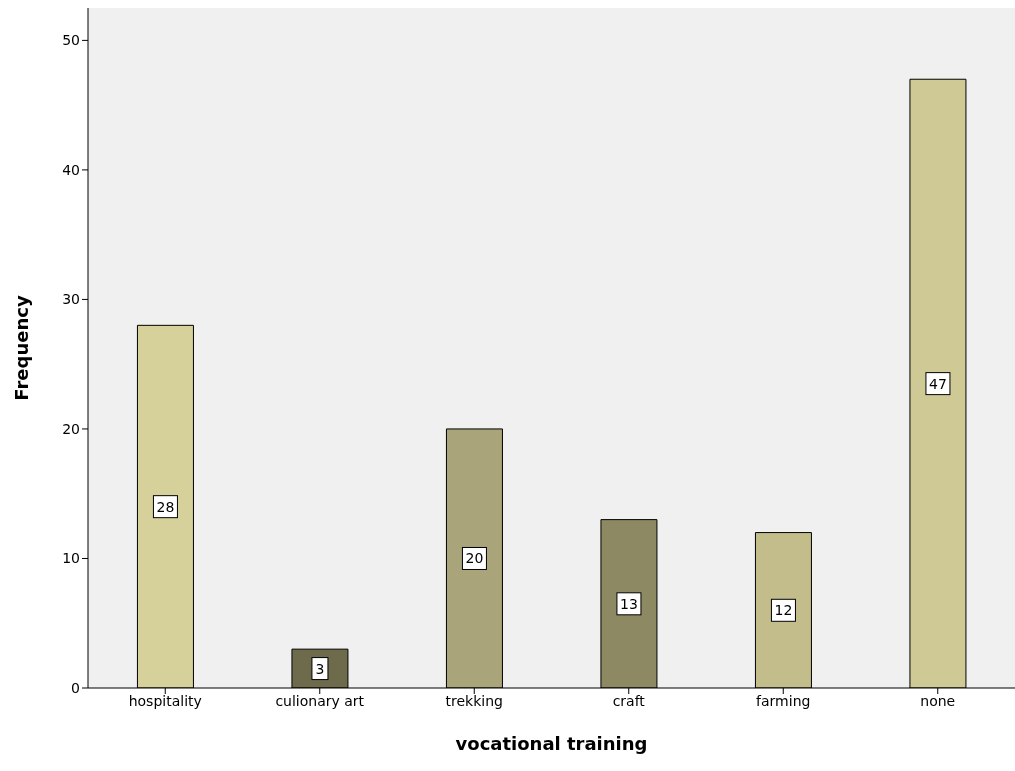  I want to click on y-tick-label: 10, so click(71, 558).